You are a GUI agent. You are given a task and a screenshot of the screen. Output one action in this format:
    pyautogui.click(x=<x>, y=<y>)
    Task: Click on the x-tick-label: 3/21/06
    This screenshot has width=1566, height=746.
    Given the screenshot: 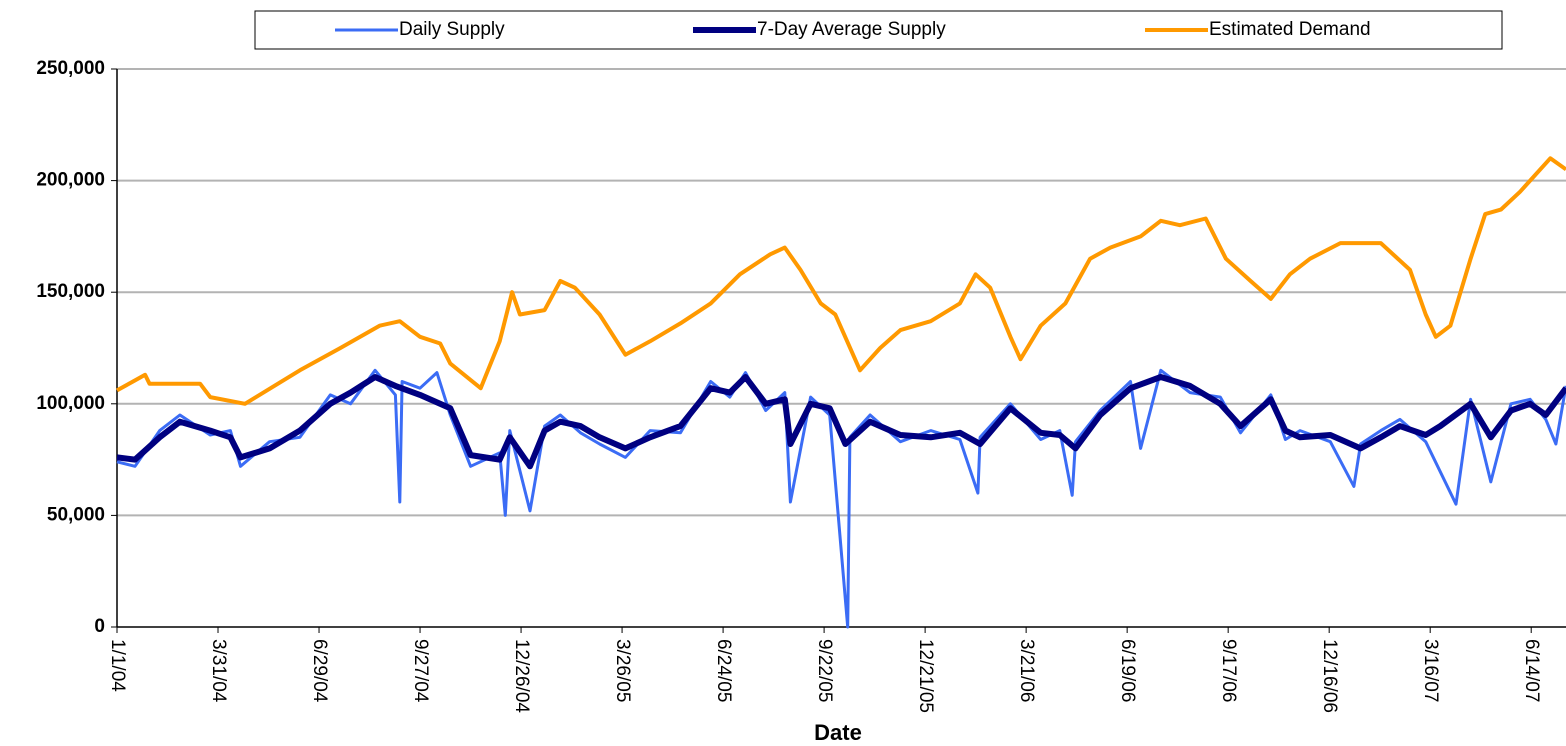 What is the action you would take?
    pyautogui.click(x=1026, y=670)
    